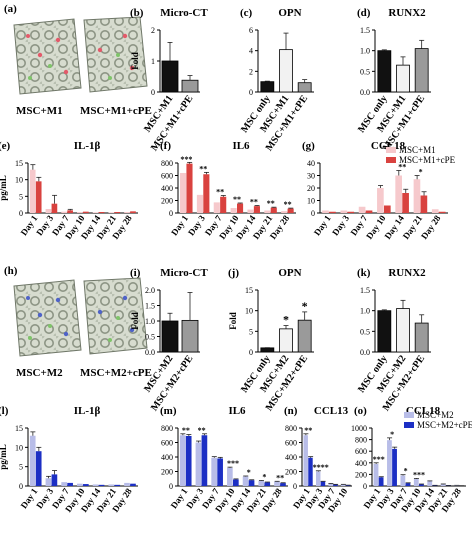 Image resolution: width=472 pixels, height=550 pixels. I want to click on y-tick-label-l-2: 10, so click(19, 447).